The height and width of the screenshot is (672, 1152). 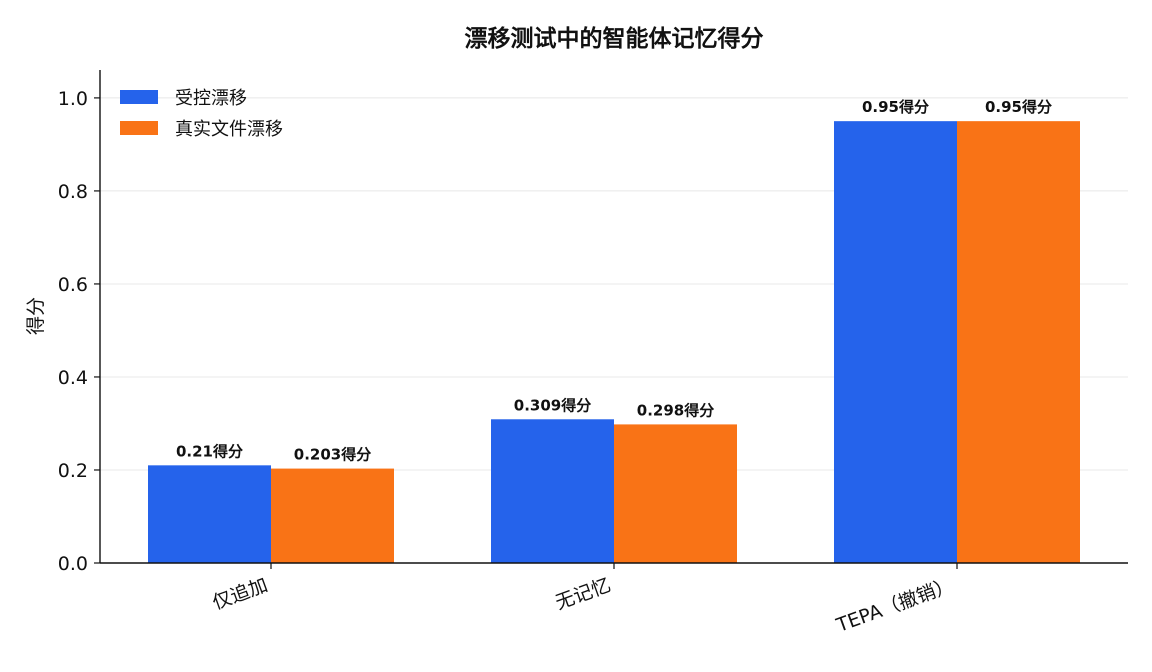 What do you see at coordinates (675, 493) in the screenshot?
I see `bar-no-memory-real-file-drift` at bounding box center [675, 493].